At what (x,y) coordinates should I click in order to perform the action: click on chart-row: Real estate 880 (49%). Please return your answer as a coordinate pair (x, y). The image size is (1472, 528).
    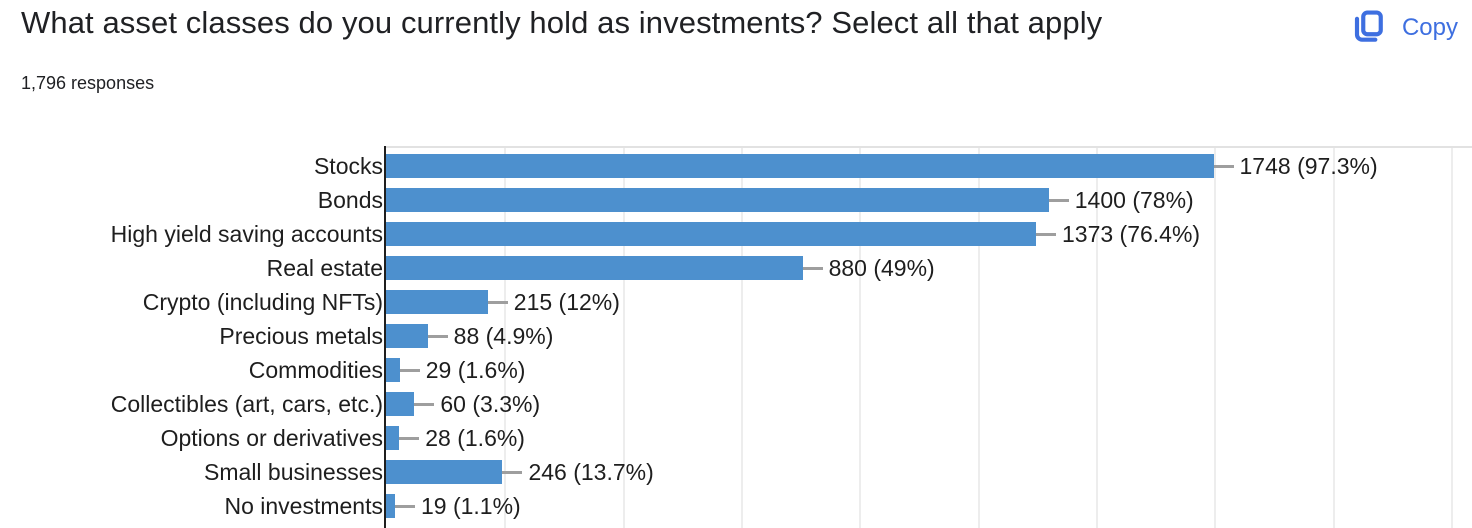
    Looking at the image, I should click on (736, 268).